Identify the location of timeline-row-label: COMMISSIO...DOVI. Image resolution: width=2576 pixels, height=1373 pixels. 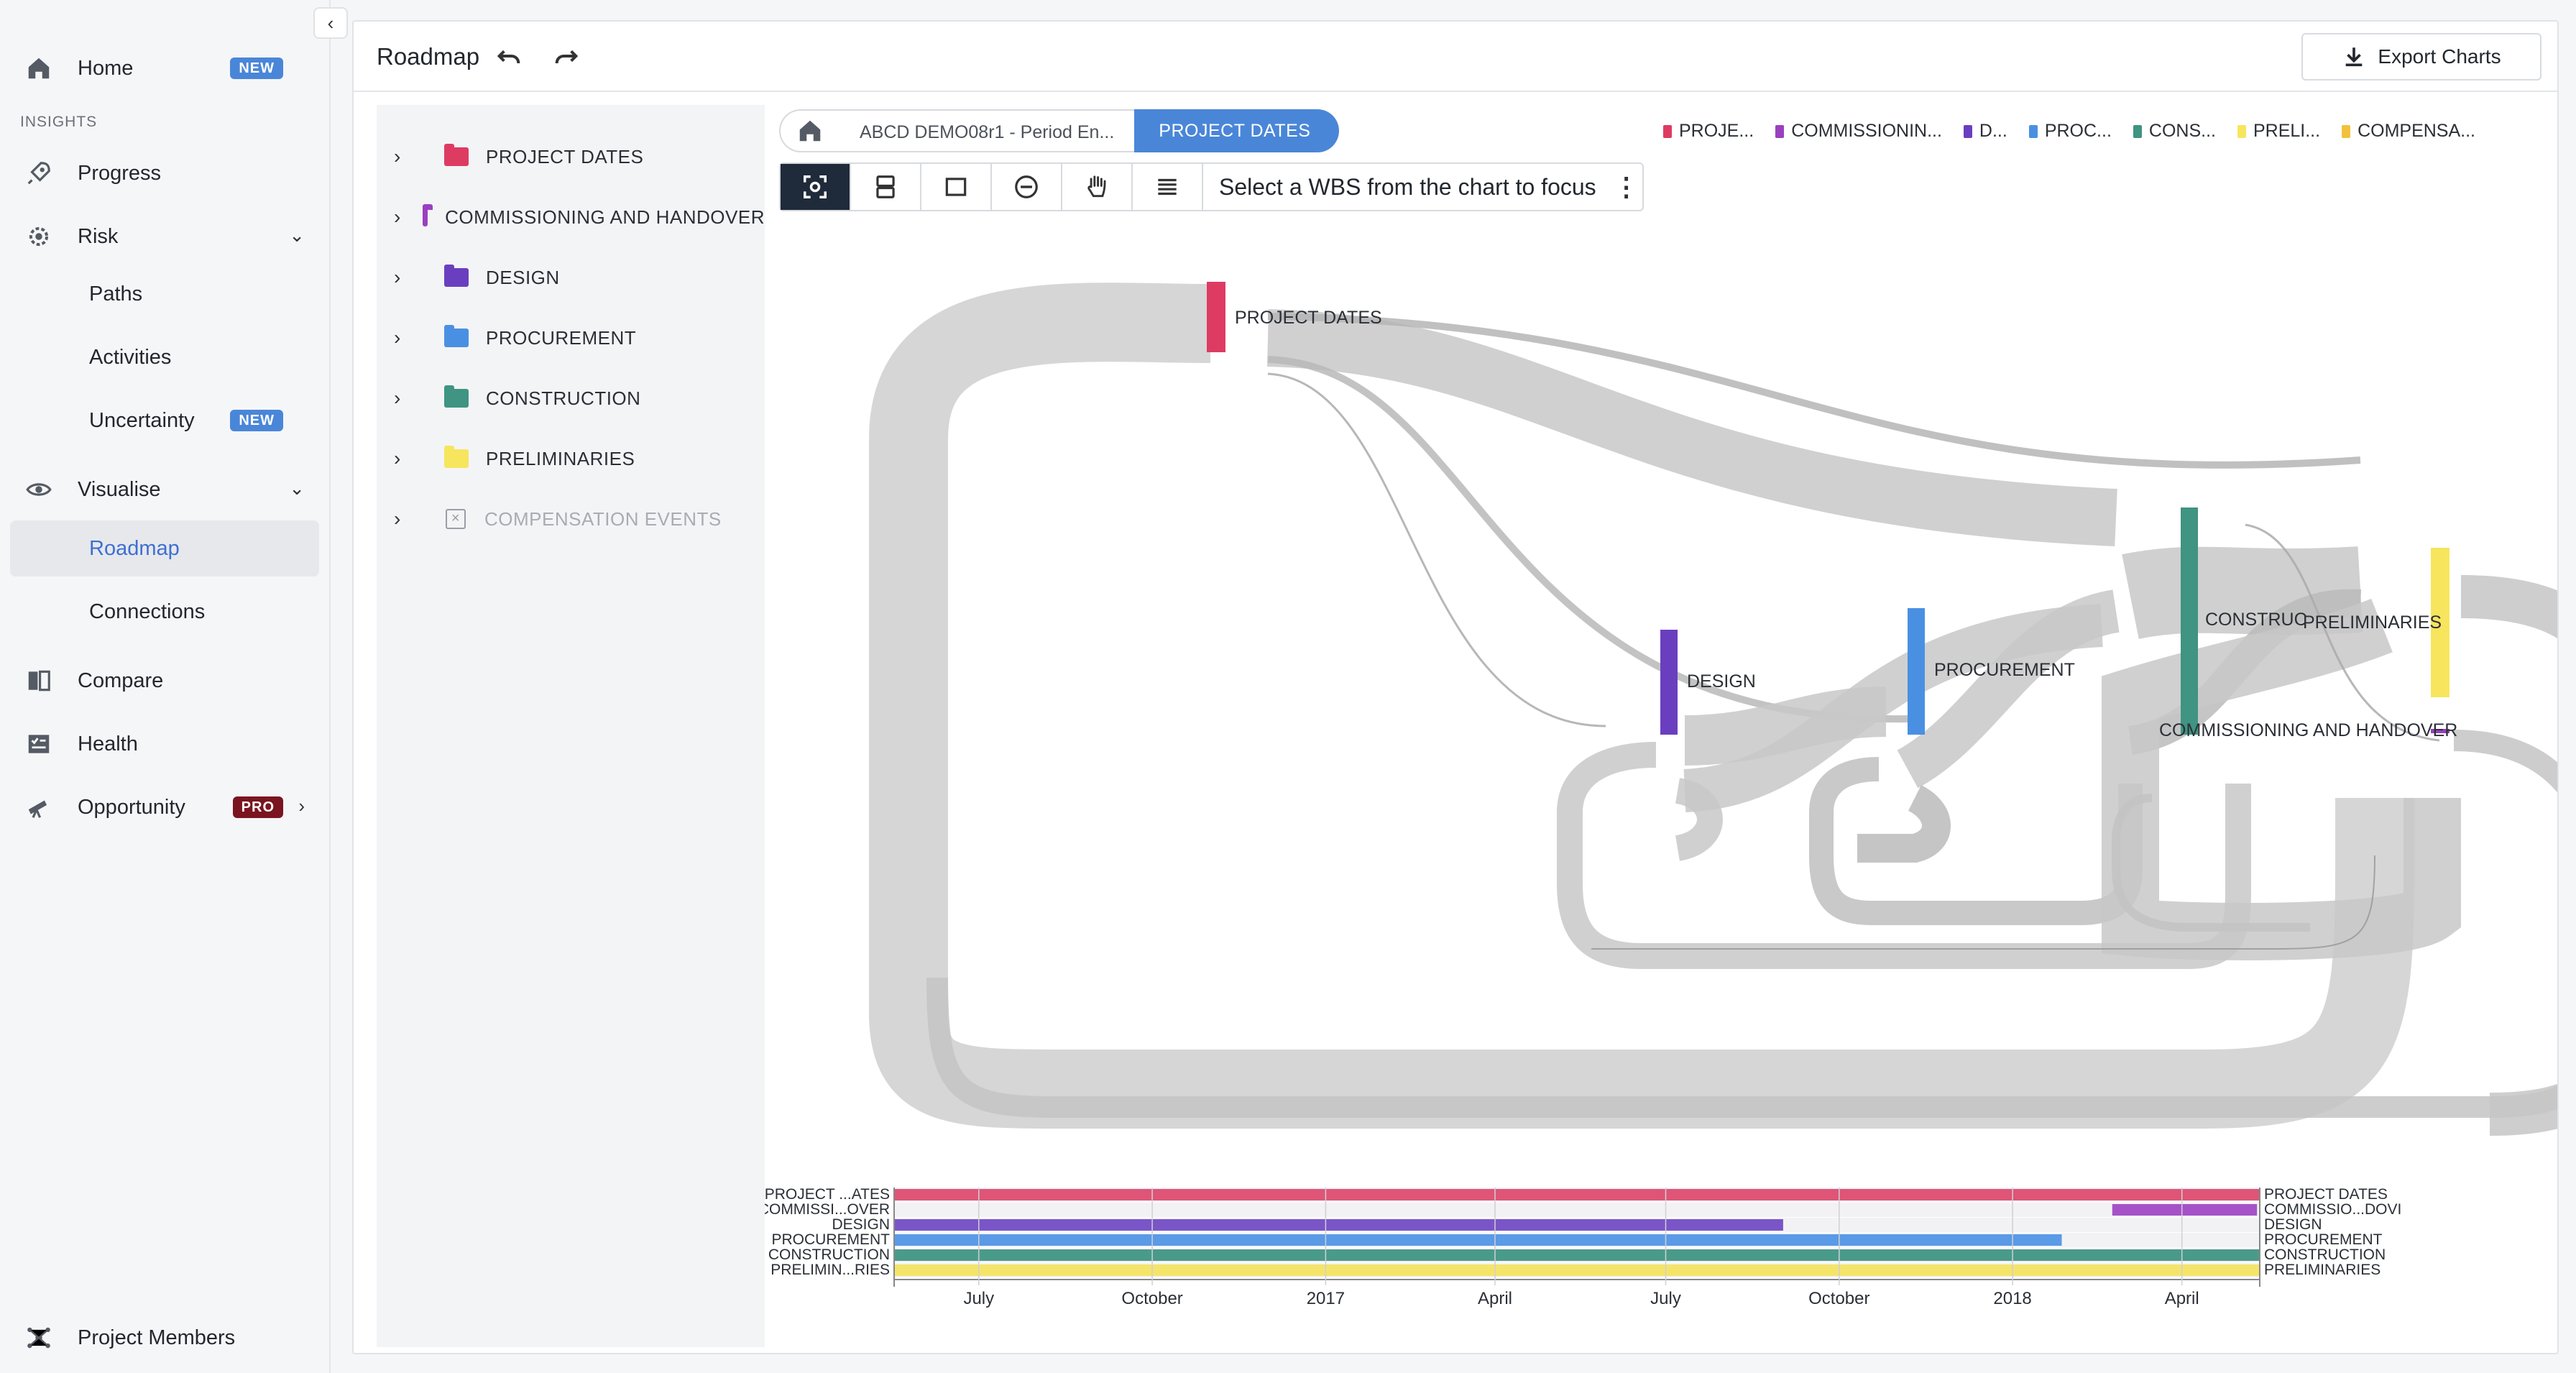
(2332, 1209).